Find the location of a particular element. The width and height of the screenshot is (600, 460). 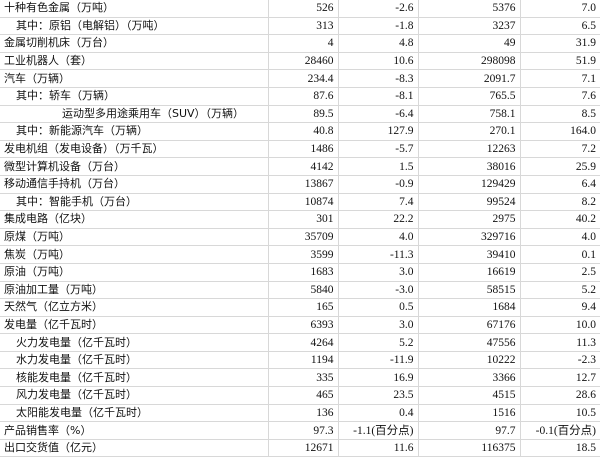

cell-value: 234.4 is located at coordinates (302, 78).